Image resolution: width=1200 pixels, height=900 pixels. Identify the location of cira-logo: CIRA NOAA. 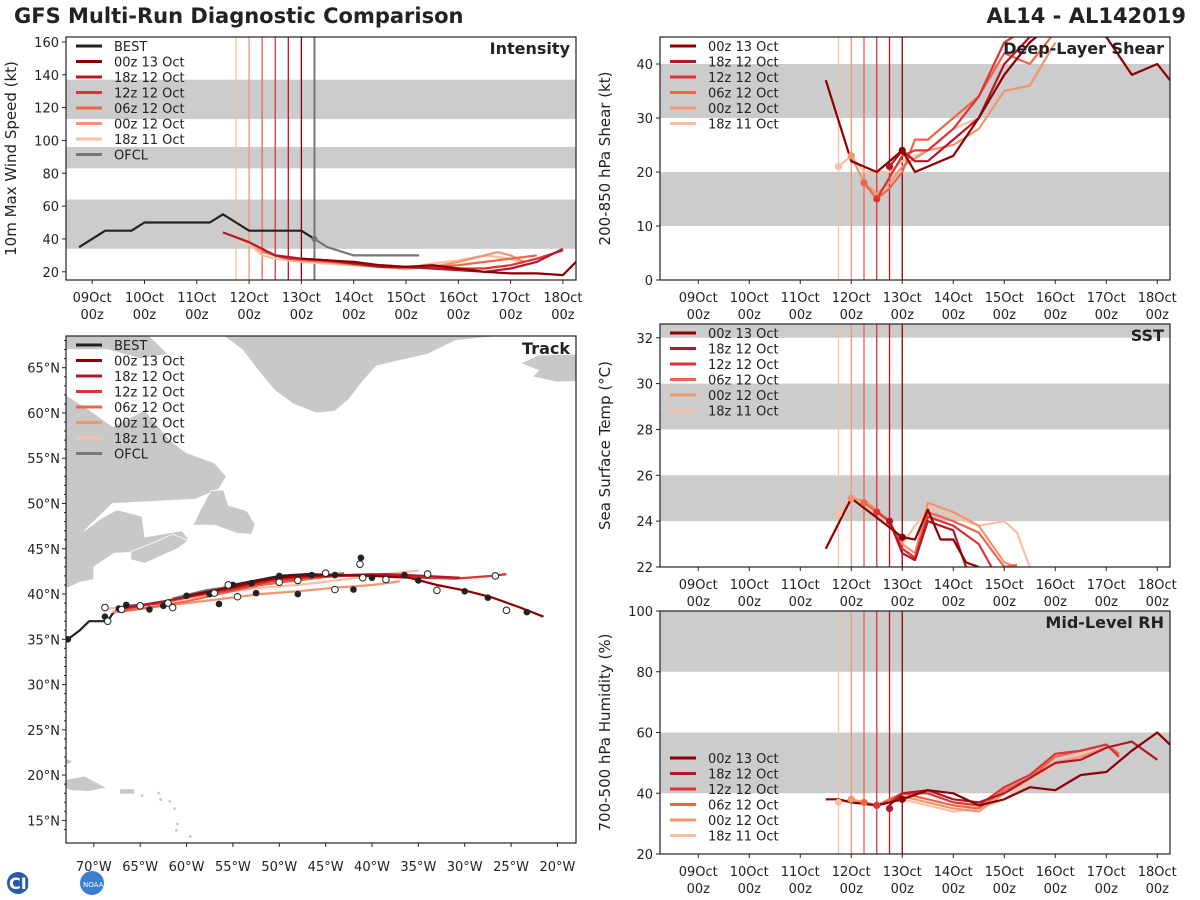
(55, 883).